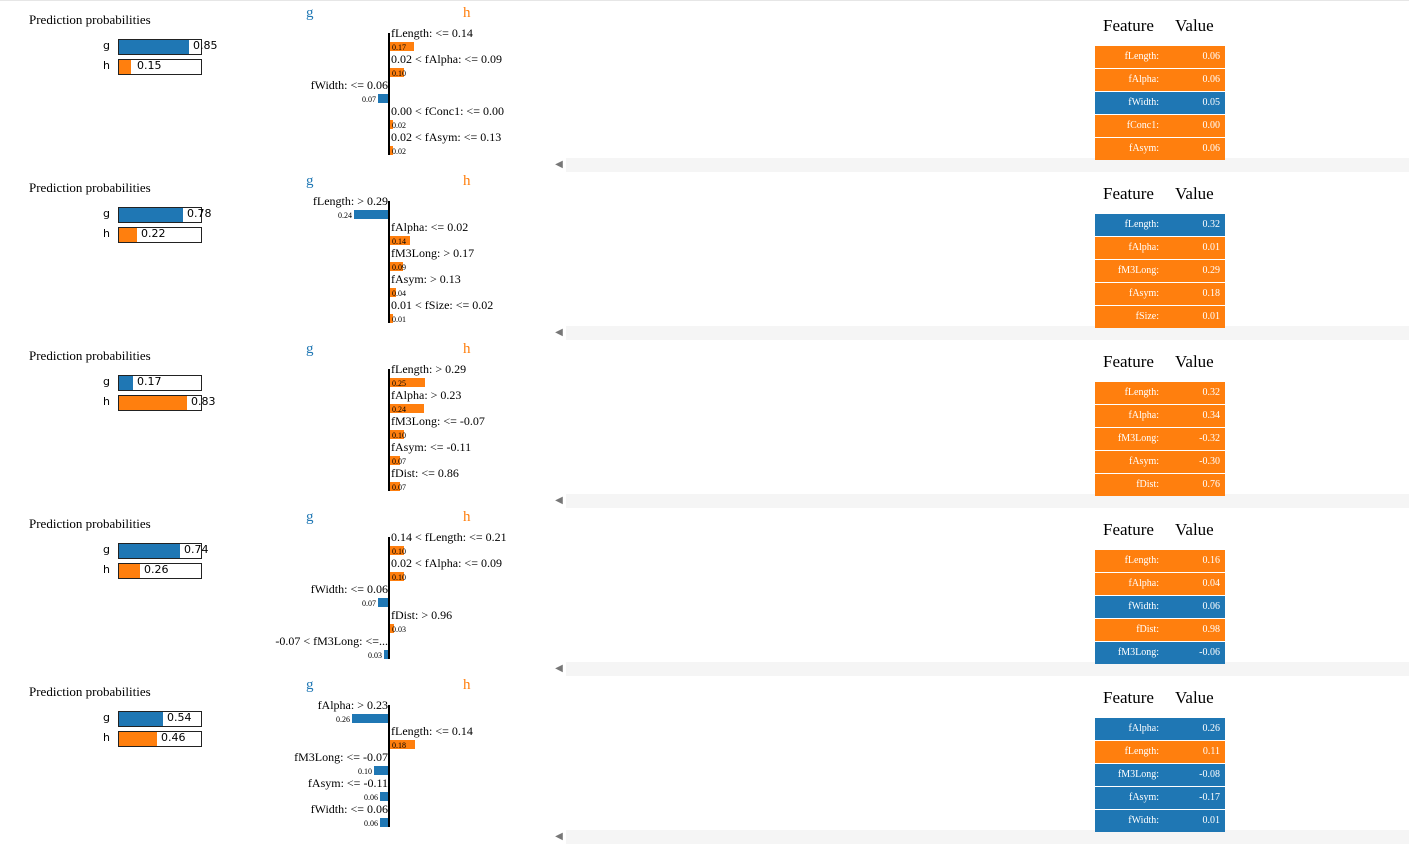  I want to click on feature-condition: fAlpha: > 0.23, so click(352, 705).